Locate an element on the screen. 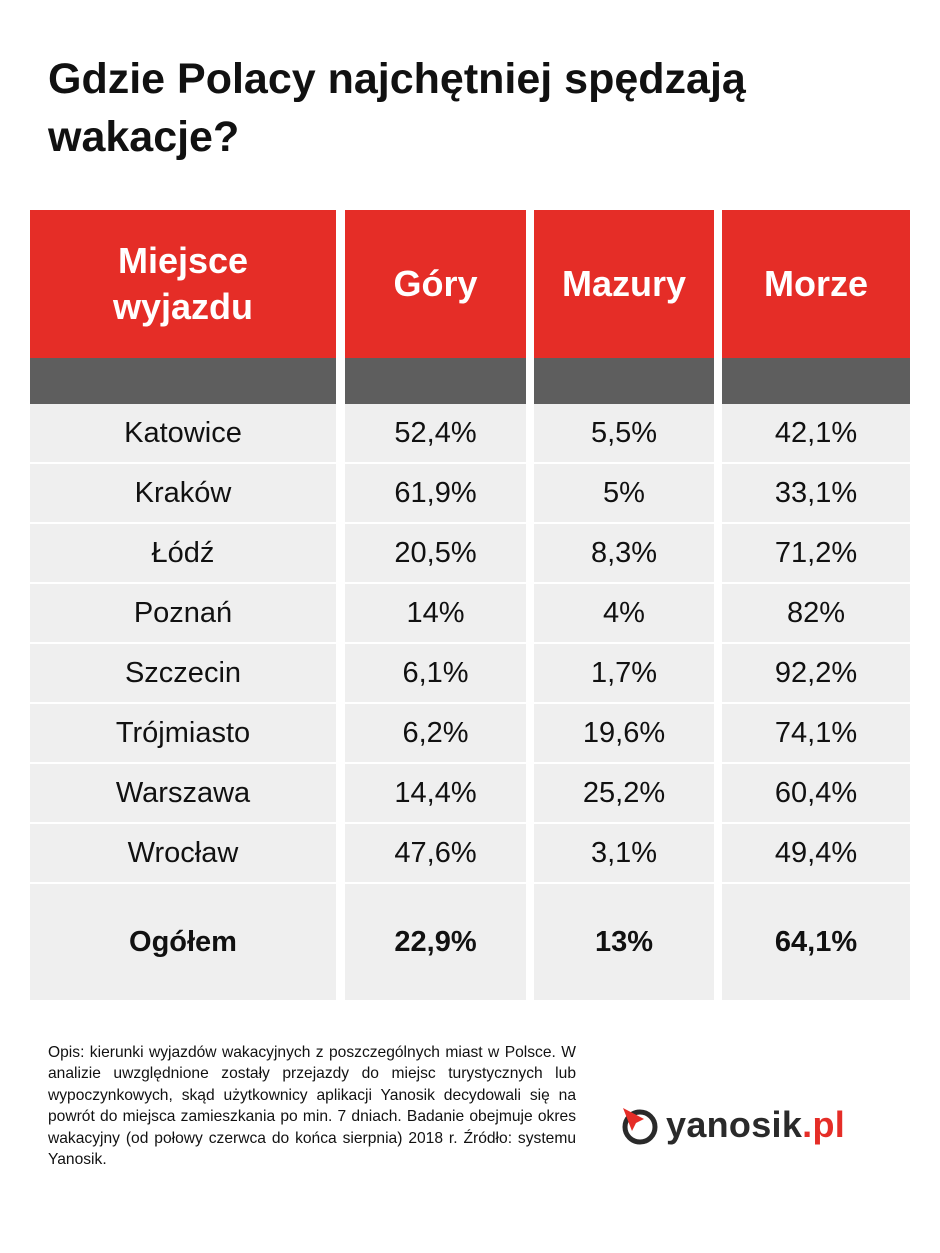 This screenshot has width=940, height=1253. logo-name: yanosik is located at coordinates (734, 1124).